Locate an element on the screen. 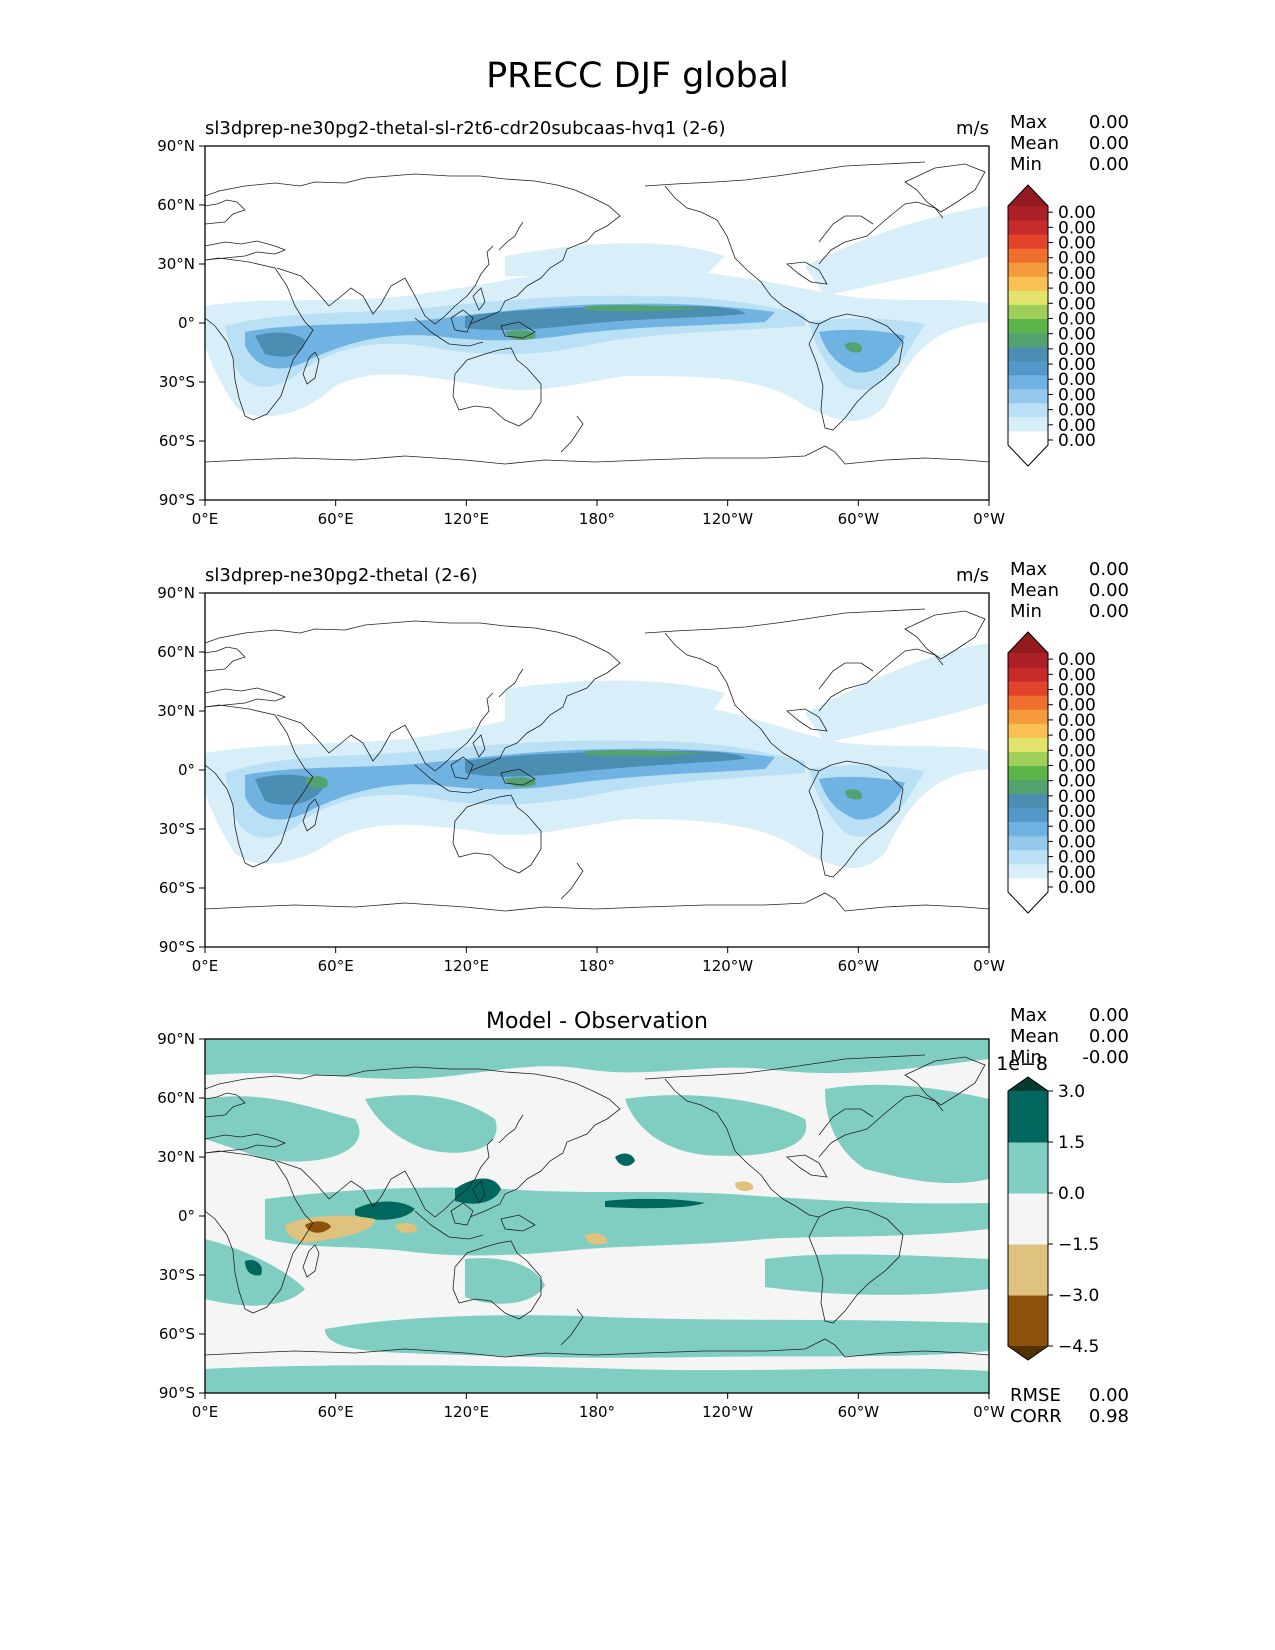  stat-label: Max is located at coordinates (1029, 122).